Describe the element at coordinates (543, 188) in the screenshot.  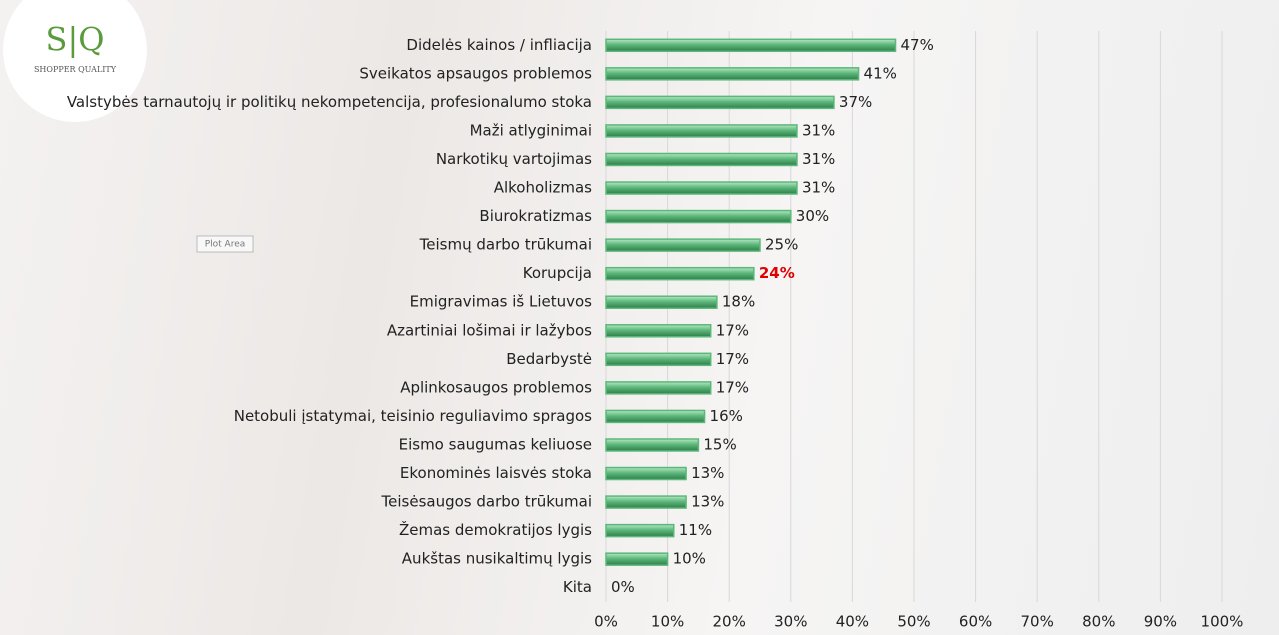
I see `category-label: Alkoholizmas` at that location.